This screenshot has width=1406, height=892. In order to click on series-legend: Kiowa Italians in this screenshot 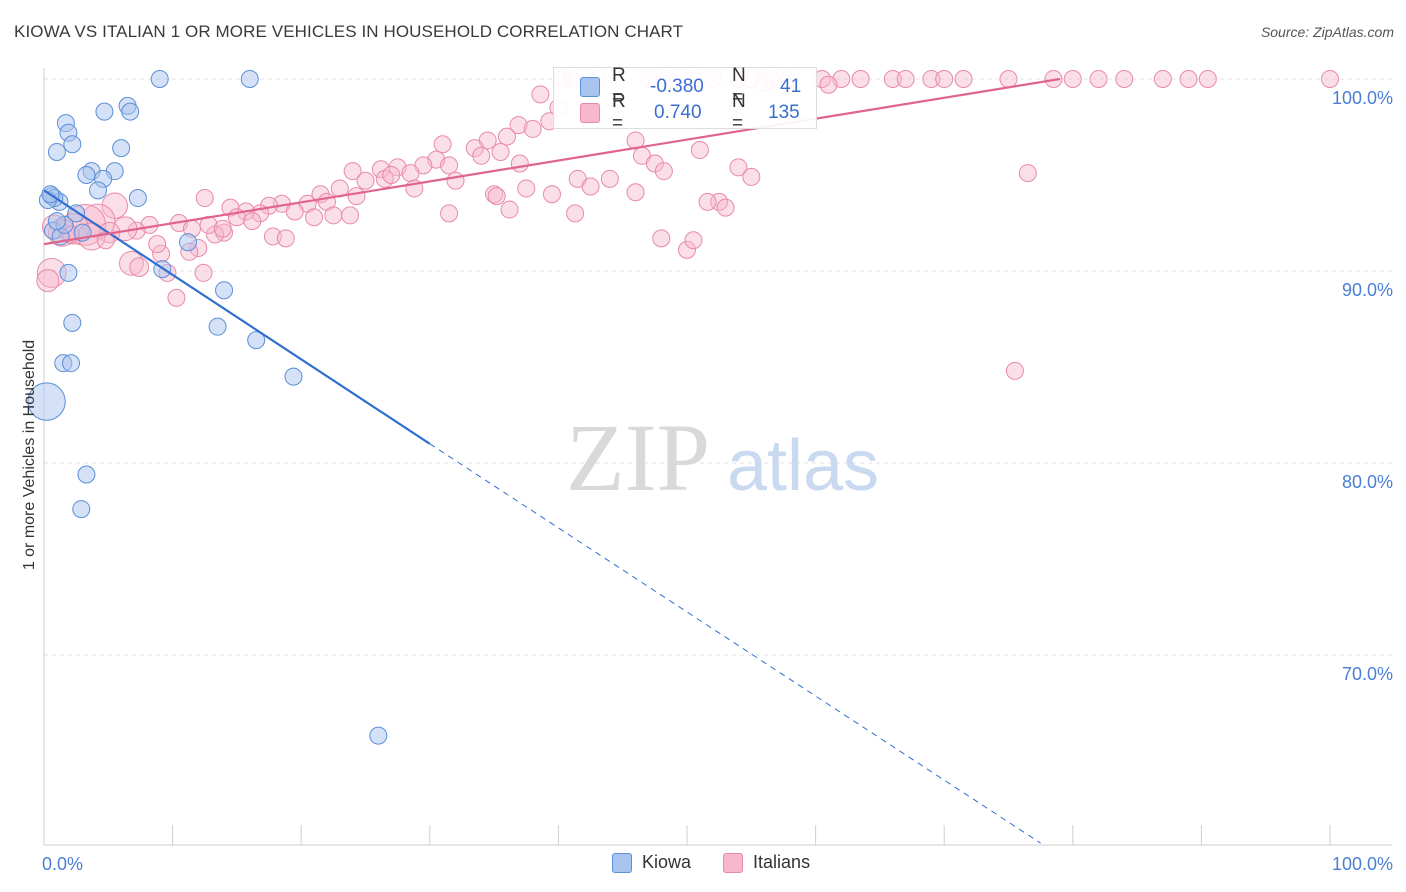, I will do `click(727, 862)`.